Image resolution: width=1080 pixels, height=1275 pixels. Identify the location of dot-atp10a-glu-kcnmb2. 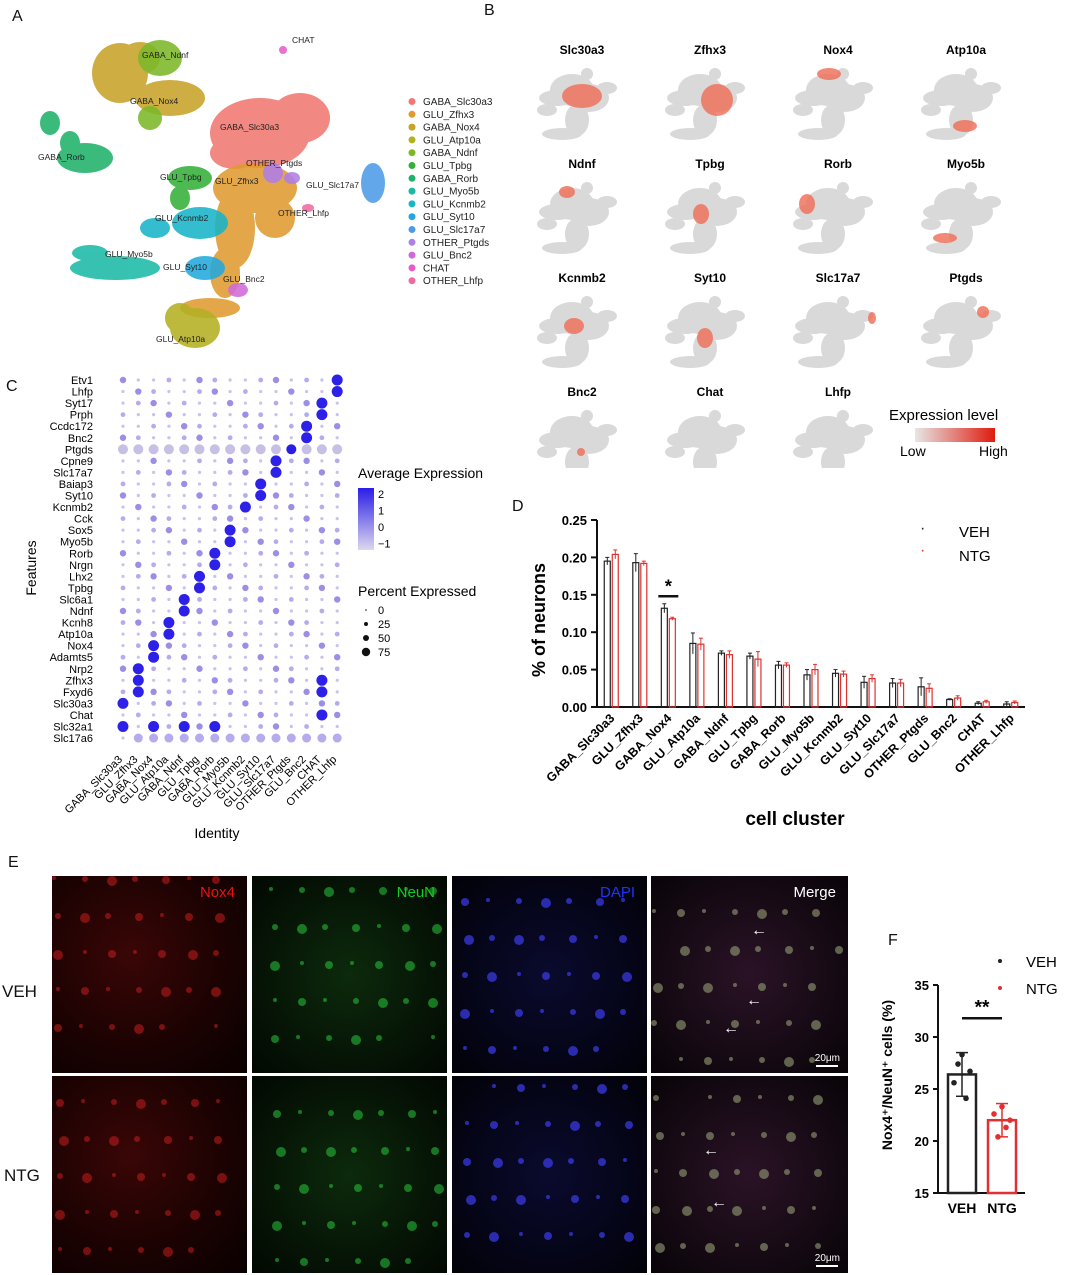
(245, 634).